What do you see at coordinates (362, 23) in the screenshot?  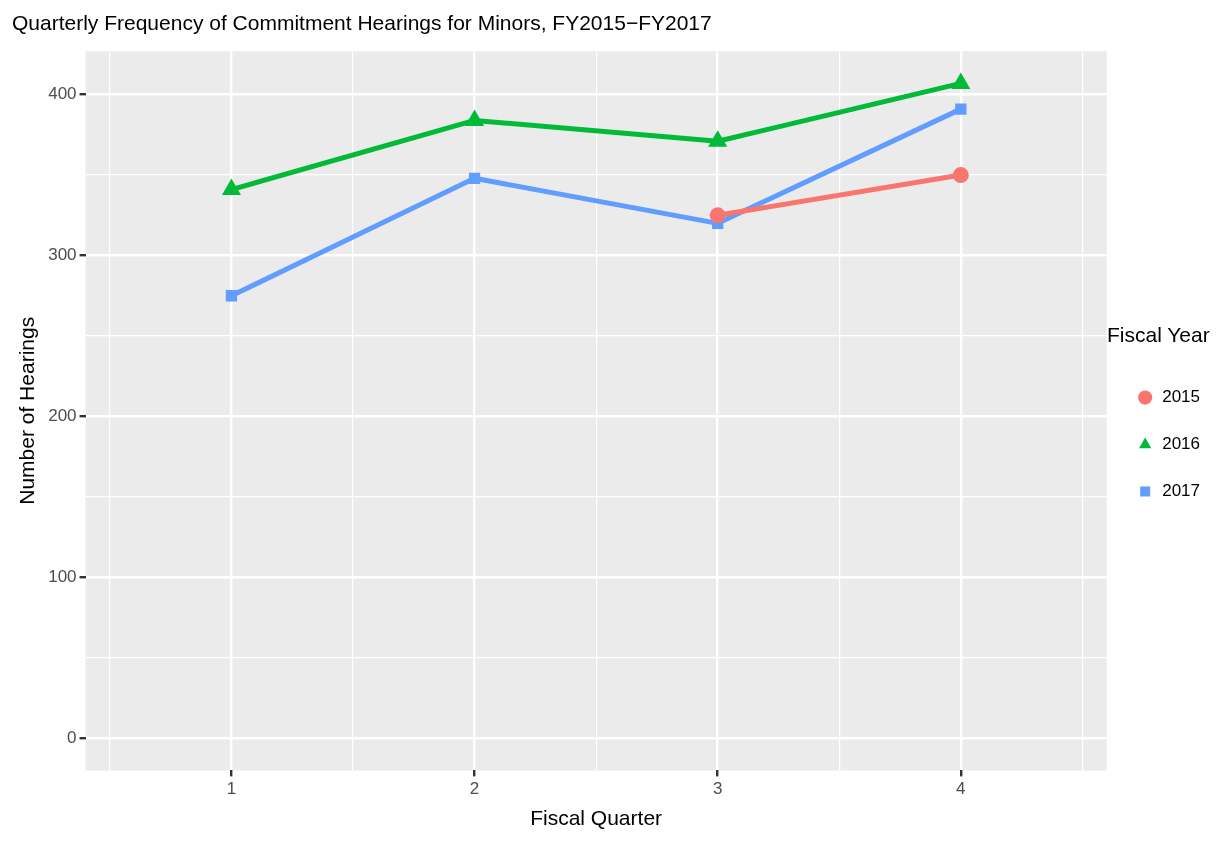 I see `chart-title: Quarterly Frequency of Commitment Hearings for Minors, FY2015−FY2017` at bounding box center [362, 23].